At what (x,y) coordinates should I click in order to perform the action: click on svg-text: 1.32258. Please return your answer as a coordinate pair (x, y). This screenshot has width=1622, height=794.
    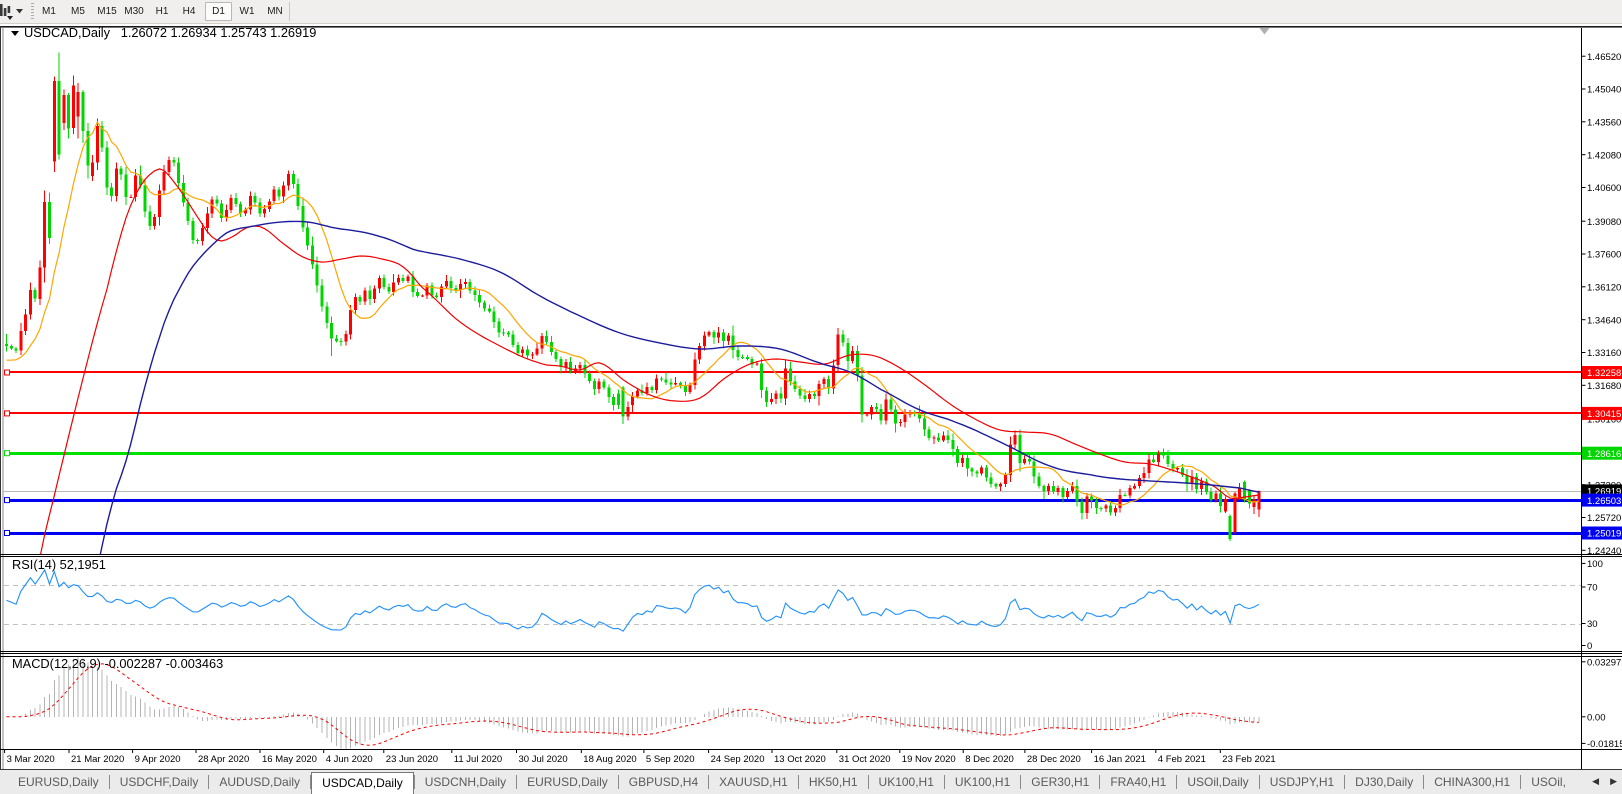
    Looking at the image, I should click on (1604, 373).